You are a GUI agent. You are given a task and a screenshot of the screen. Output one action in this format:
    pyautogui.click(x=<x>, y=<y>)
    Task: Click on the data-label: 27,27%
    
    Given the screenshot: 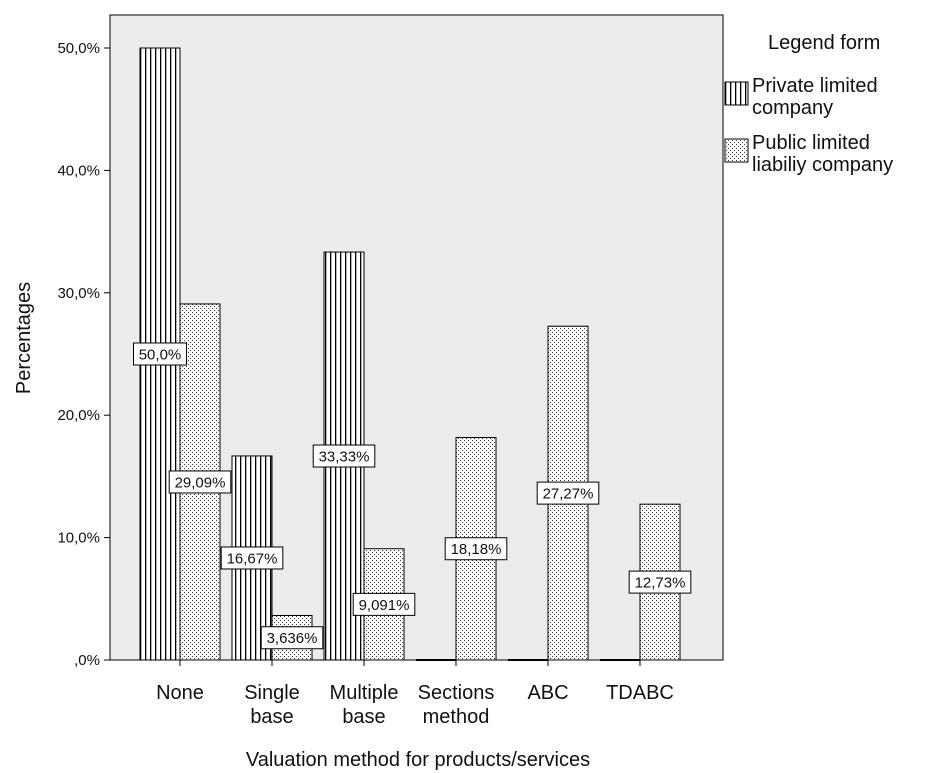 What is the action you would take?
    pyautogui.click(x=568, y=494)
    